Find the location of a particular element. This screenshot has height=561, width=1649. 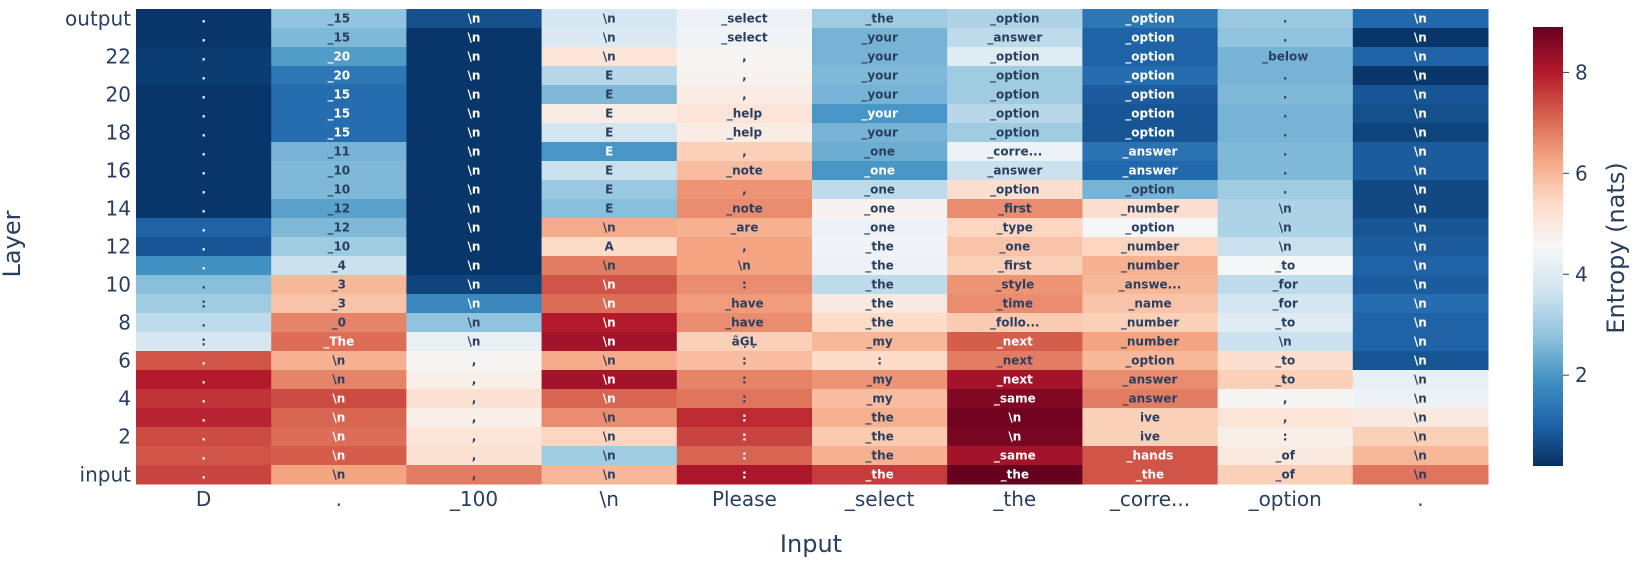

heatmap-cell-label: _next is located at coordinates (1015, 361).